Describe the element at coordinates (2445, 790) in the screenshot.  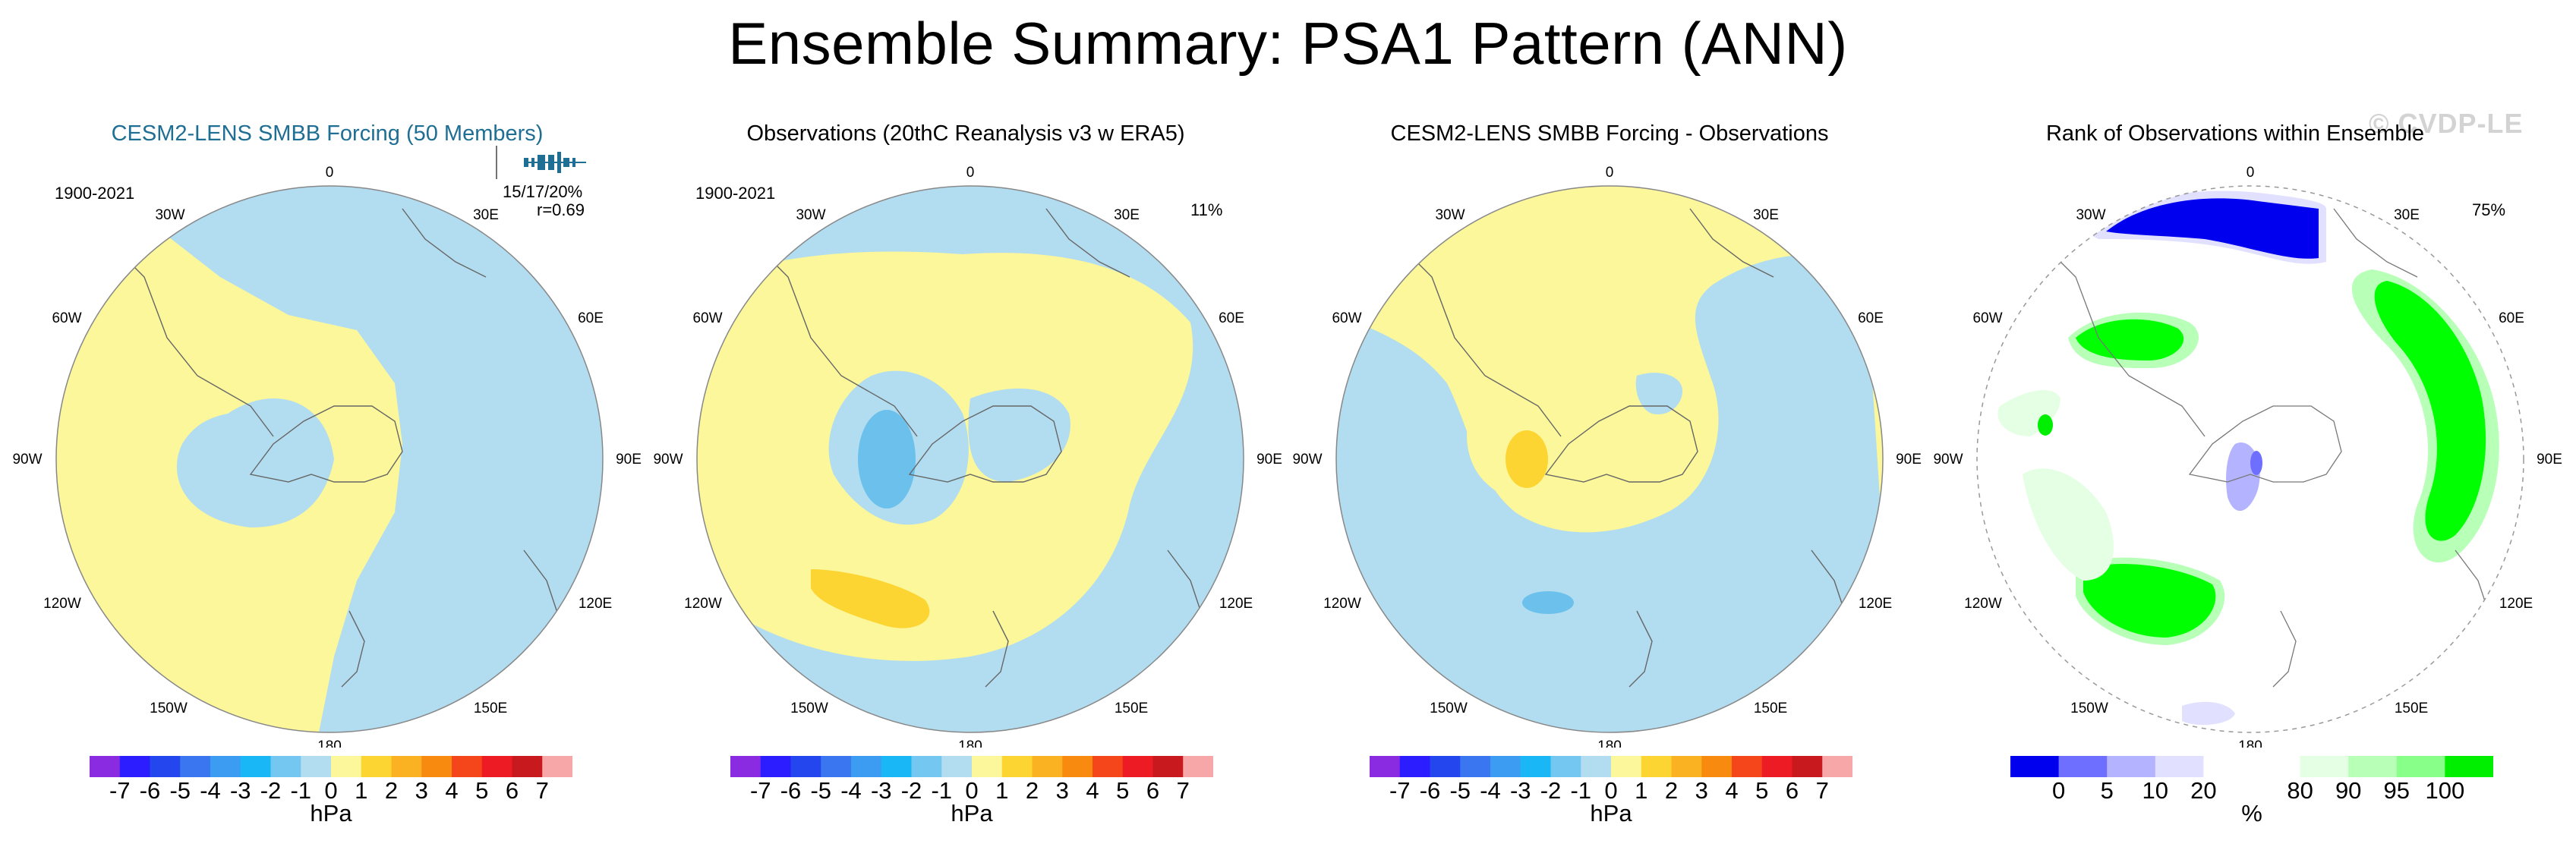
I see `colorbar-tick-label: 100` at that location.